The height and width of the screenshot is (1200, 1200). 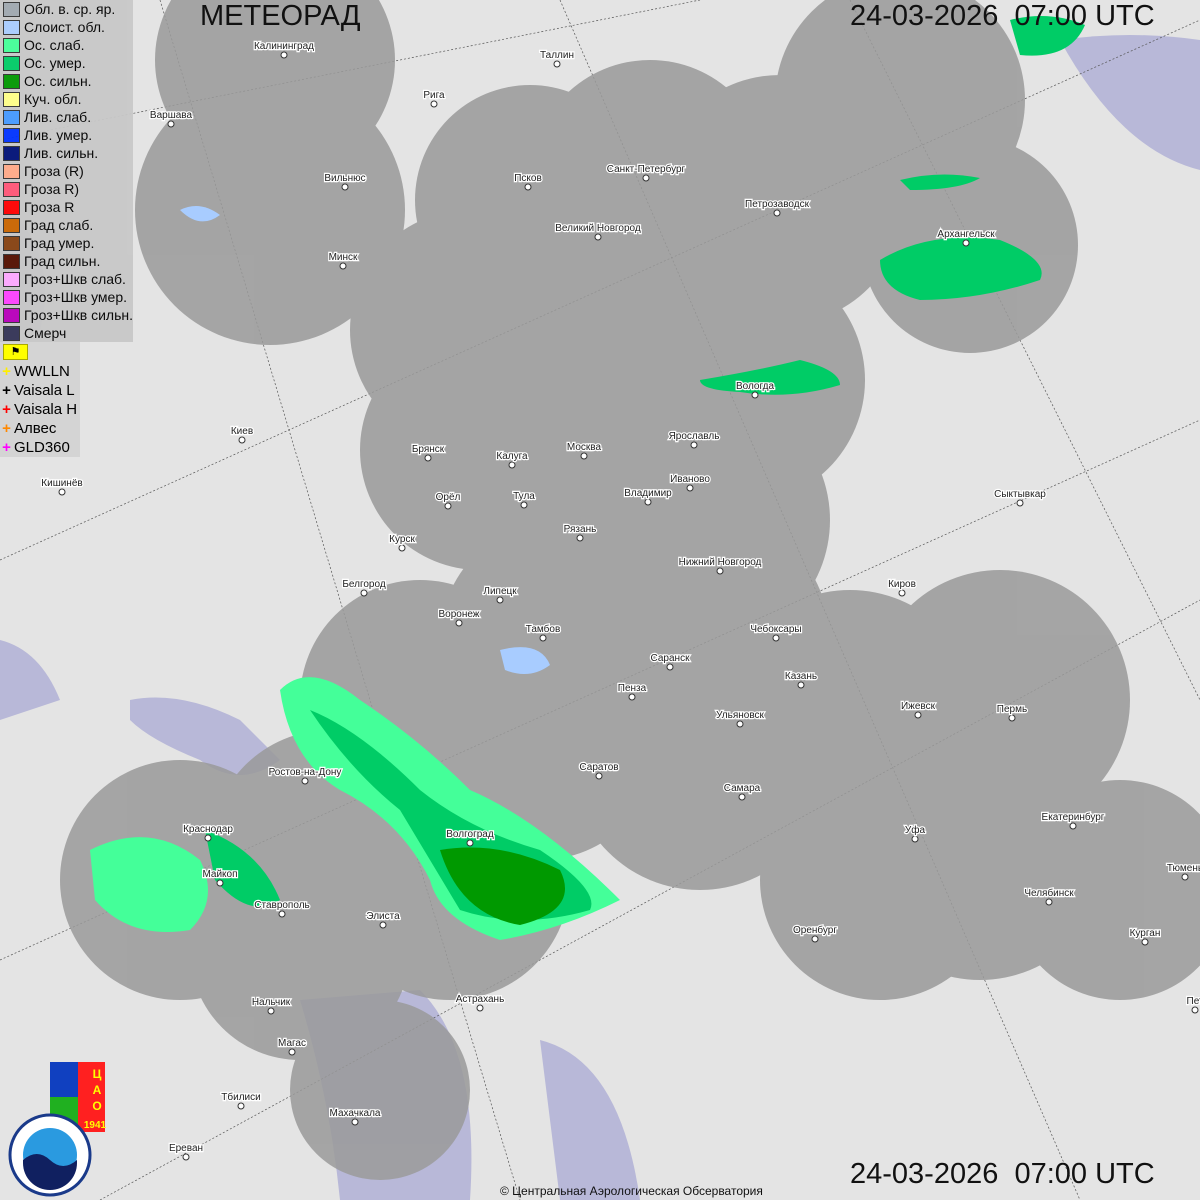 I want to click on city-marker: Саратов, so click(x=599, y=770).